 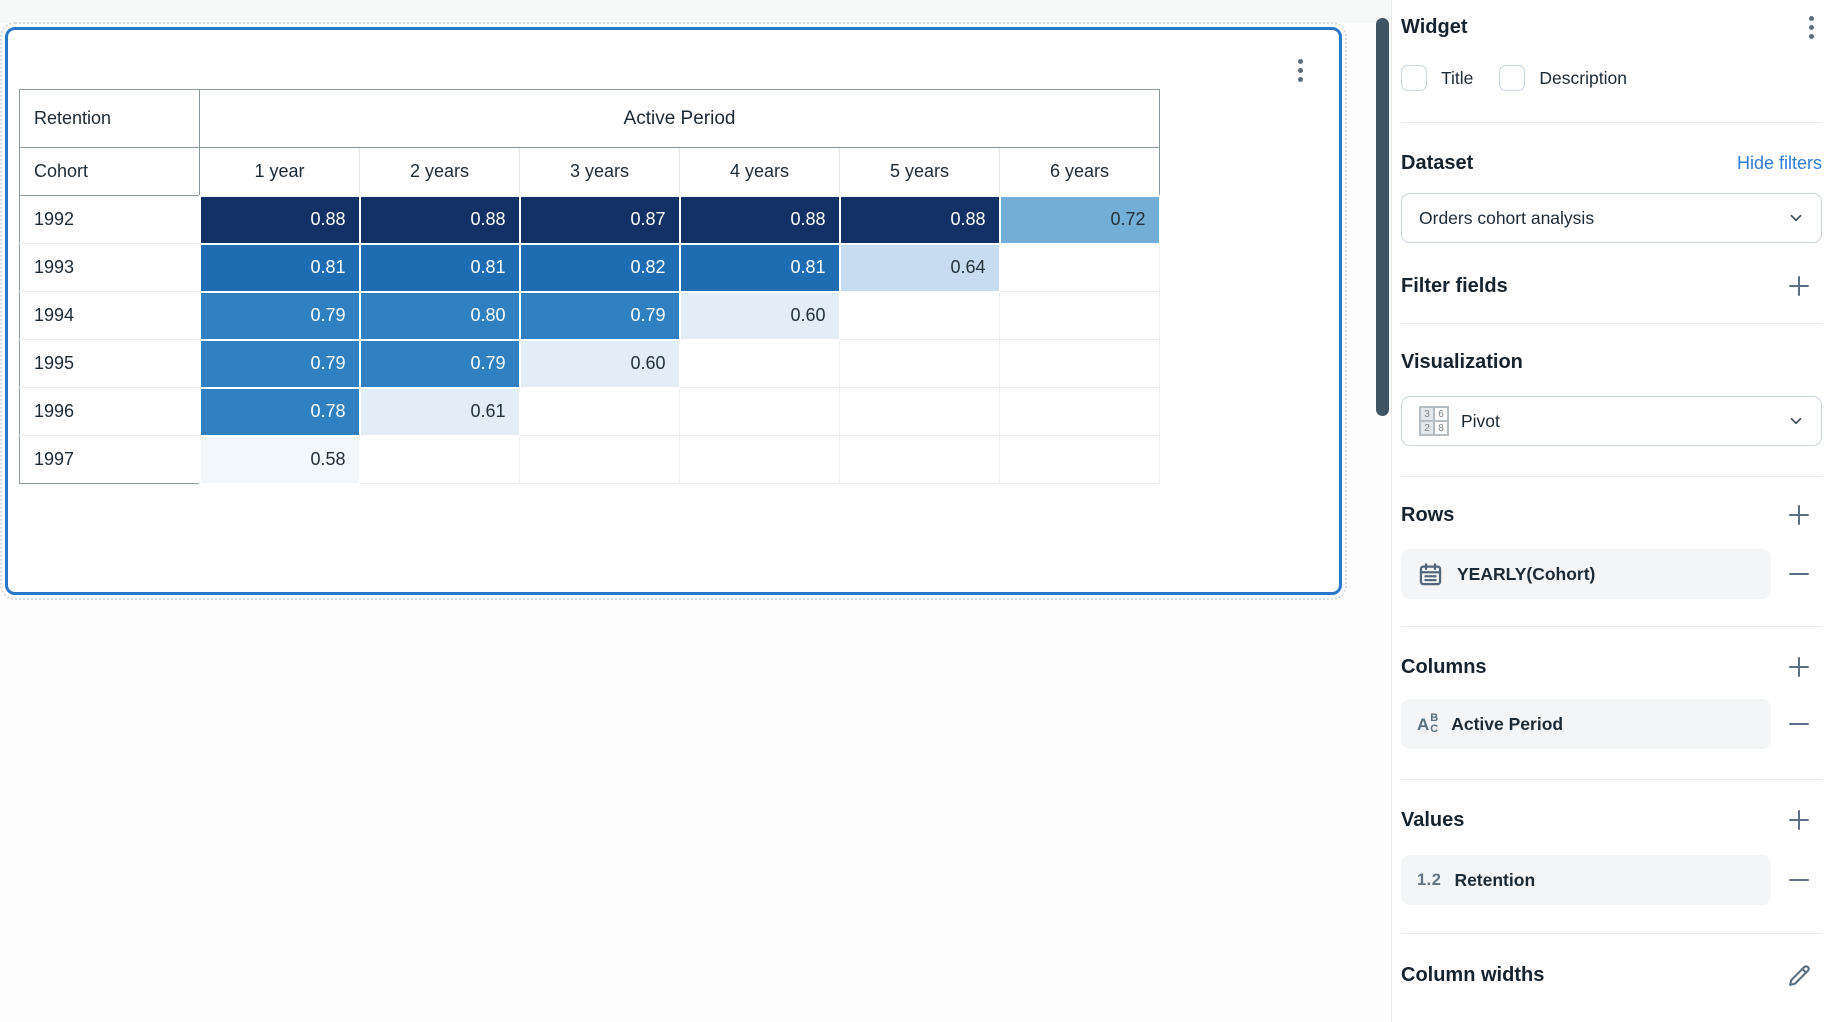 I want to click on add-column-field-button, so click(x=1799, y=667).